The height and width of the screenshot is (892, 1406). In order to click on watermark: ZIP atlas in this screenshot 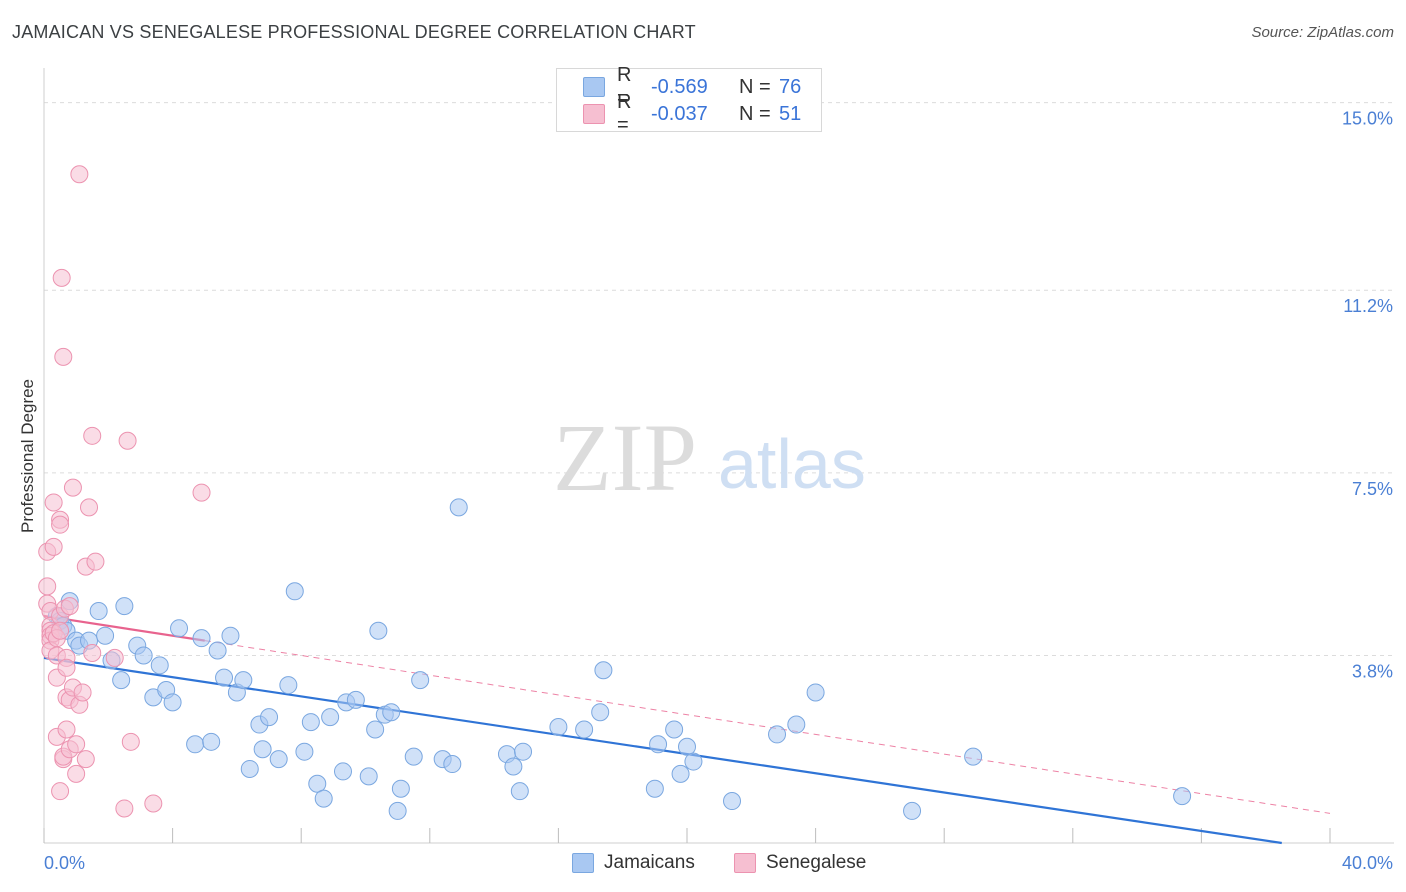, I will do `click(709, 457)`.